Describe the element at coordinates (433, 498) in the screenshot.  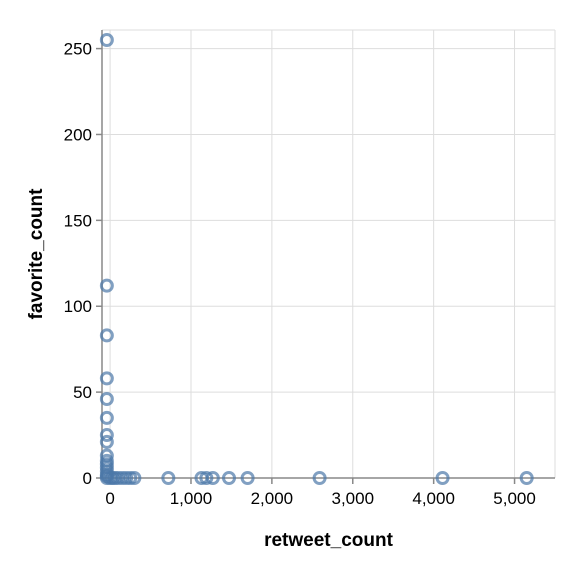
I see `x-tick-label: 4,000` at that location.